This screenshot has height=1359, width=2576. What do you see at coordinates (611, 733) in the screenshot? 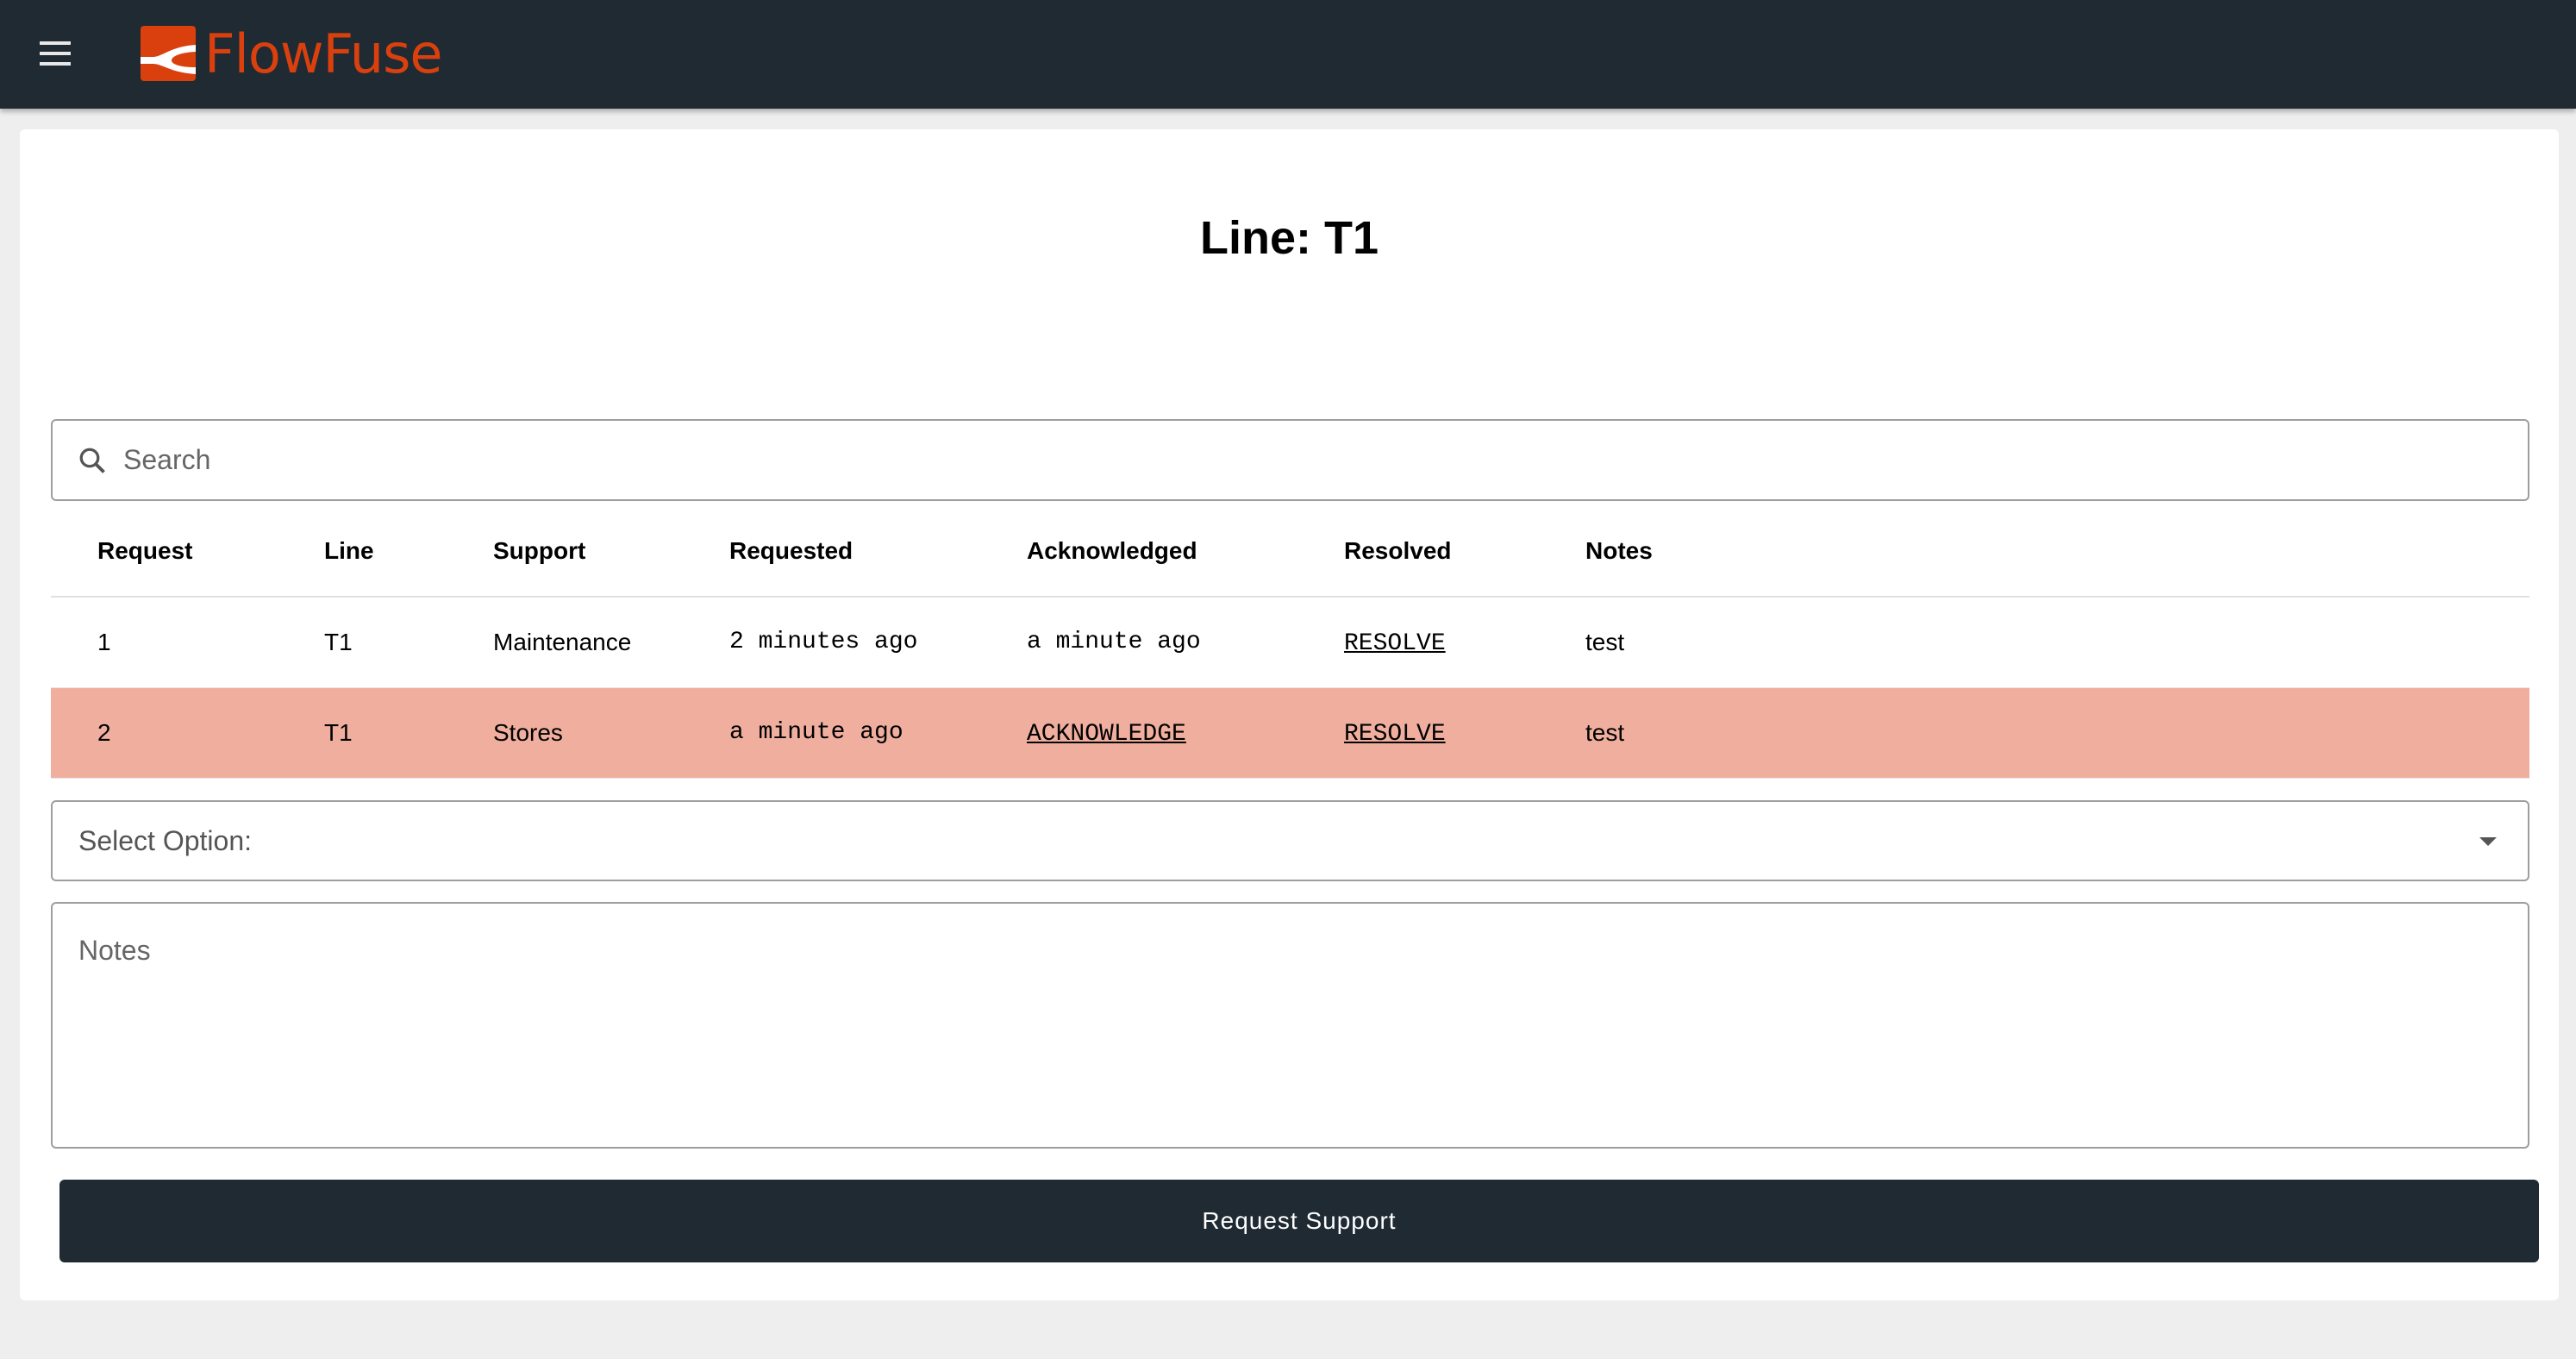
I see `cell-support: Stores` at bounding box center [611, 733].